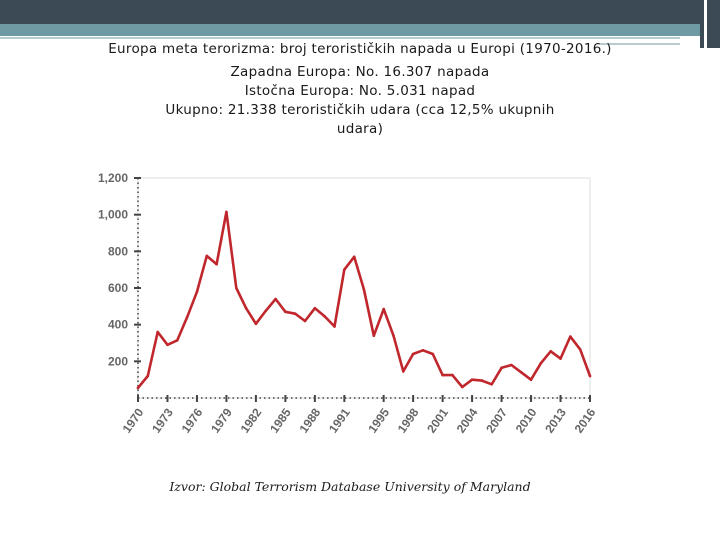 This screenshot has height=540, width=720. I want to click on x-tick-label: 1998, so click(408, 420).